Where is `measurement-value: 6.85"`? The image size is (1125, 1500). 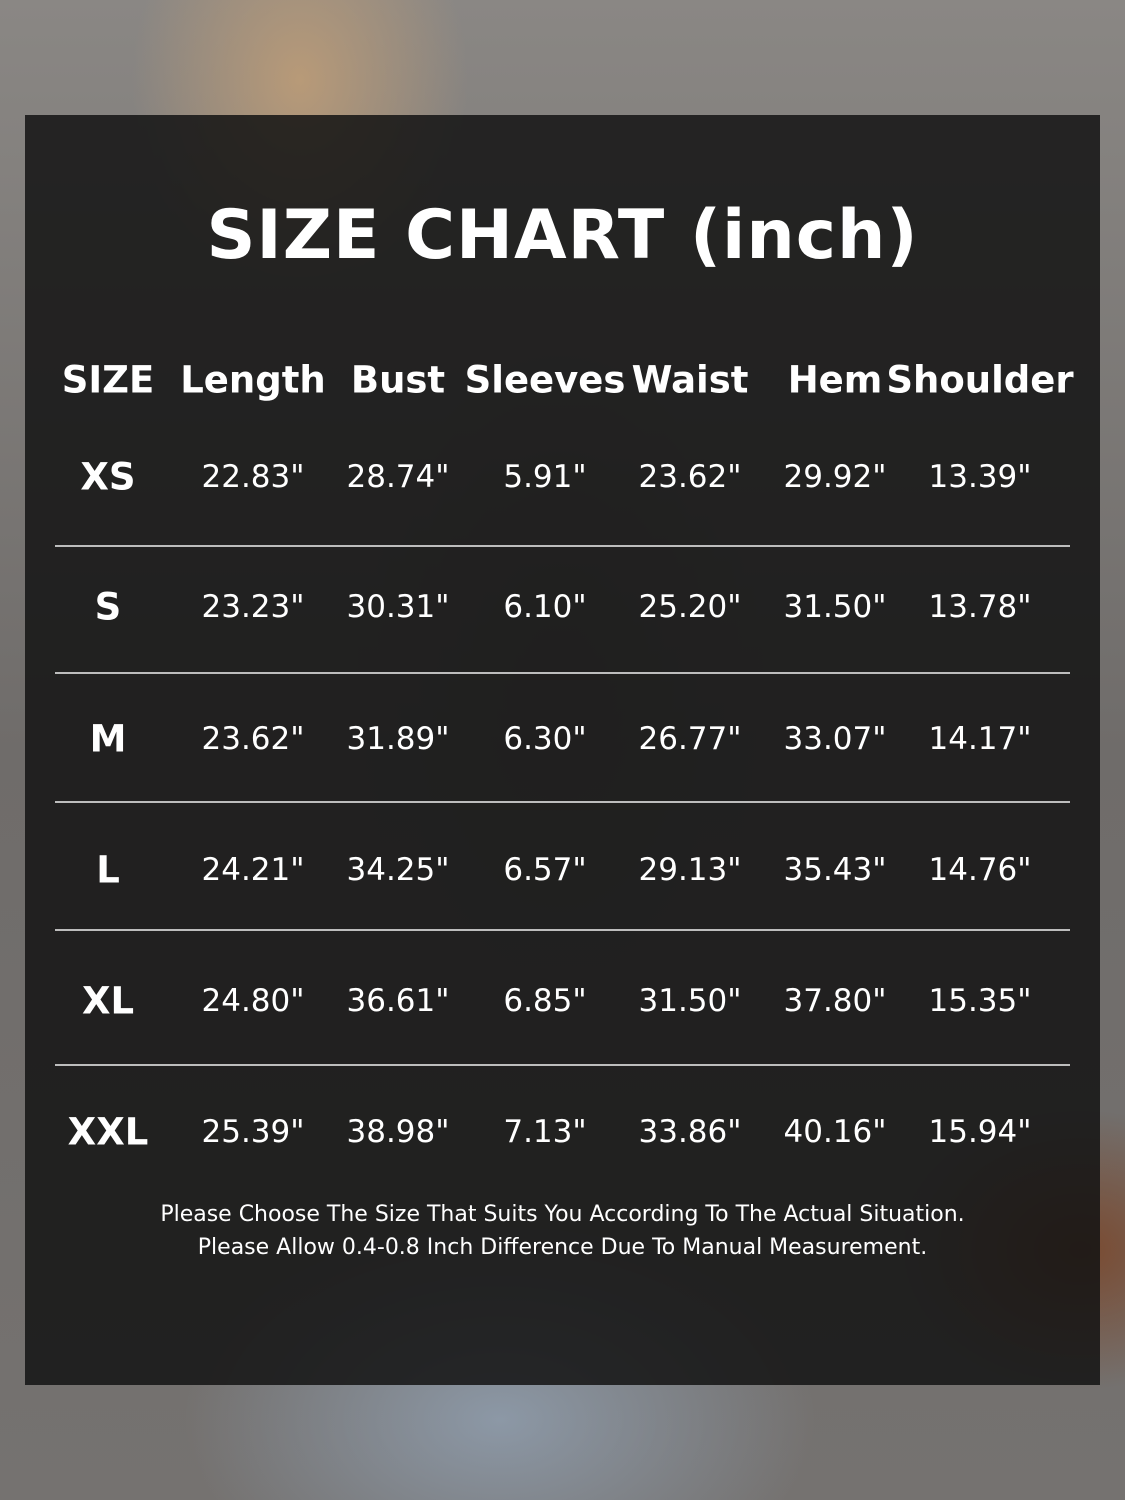
measurement-value: 6.85" is located at coordinates (545, 1001).